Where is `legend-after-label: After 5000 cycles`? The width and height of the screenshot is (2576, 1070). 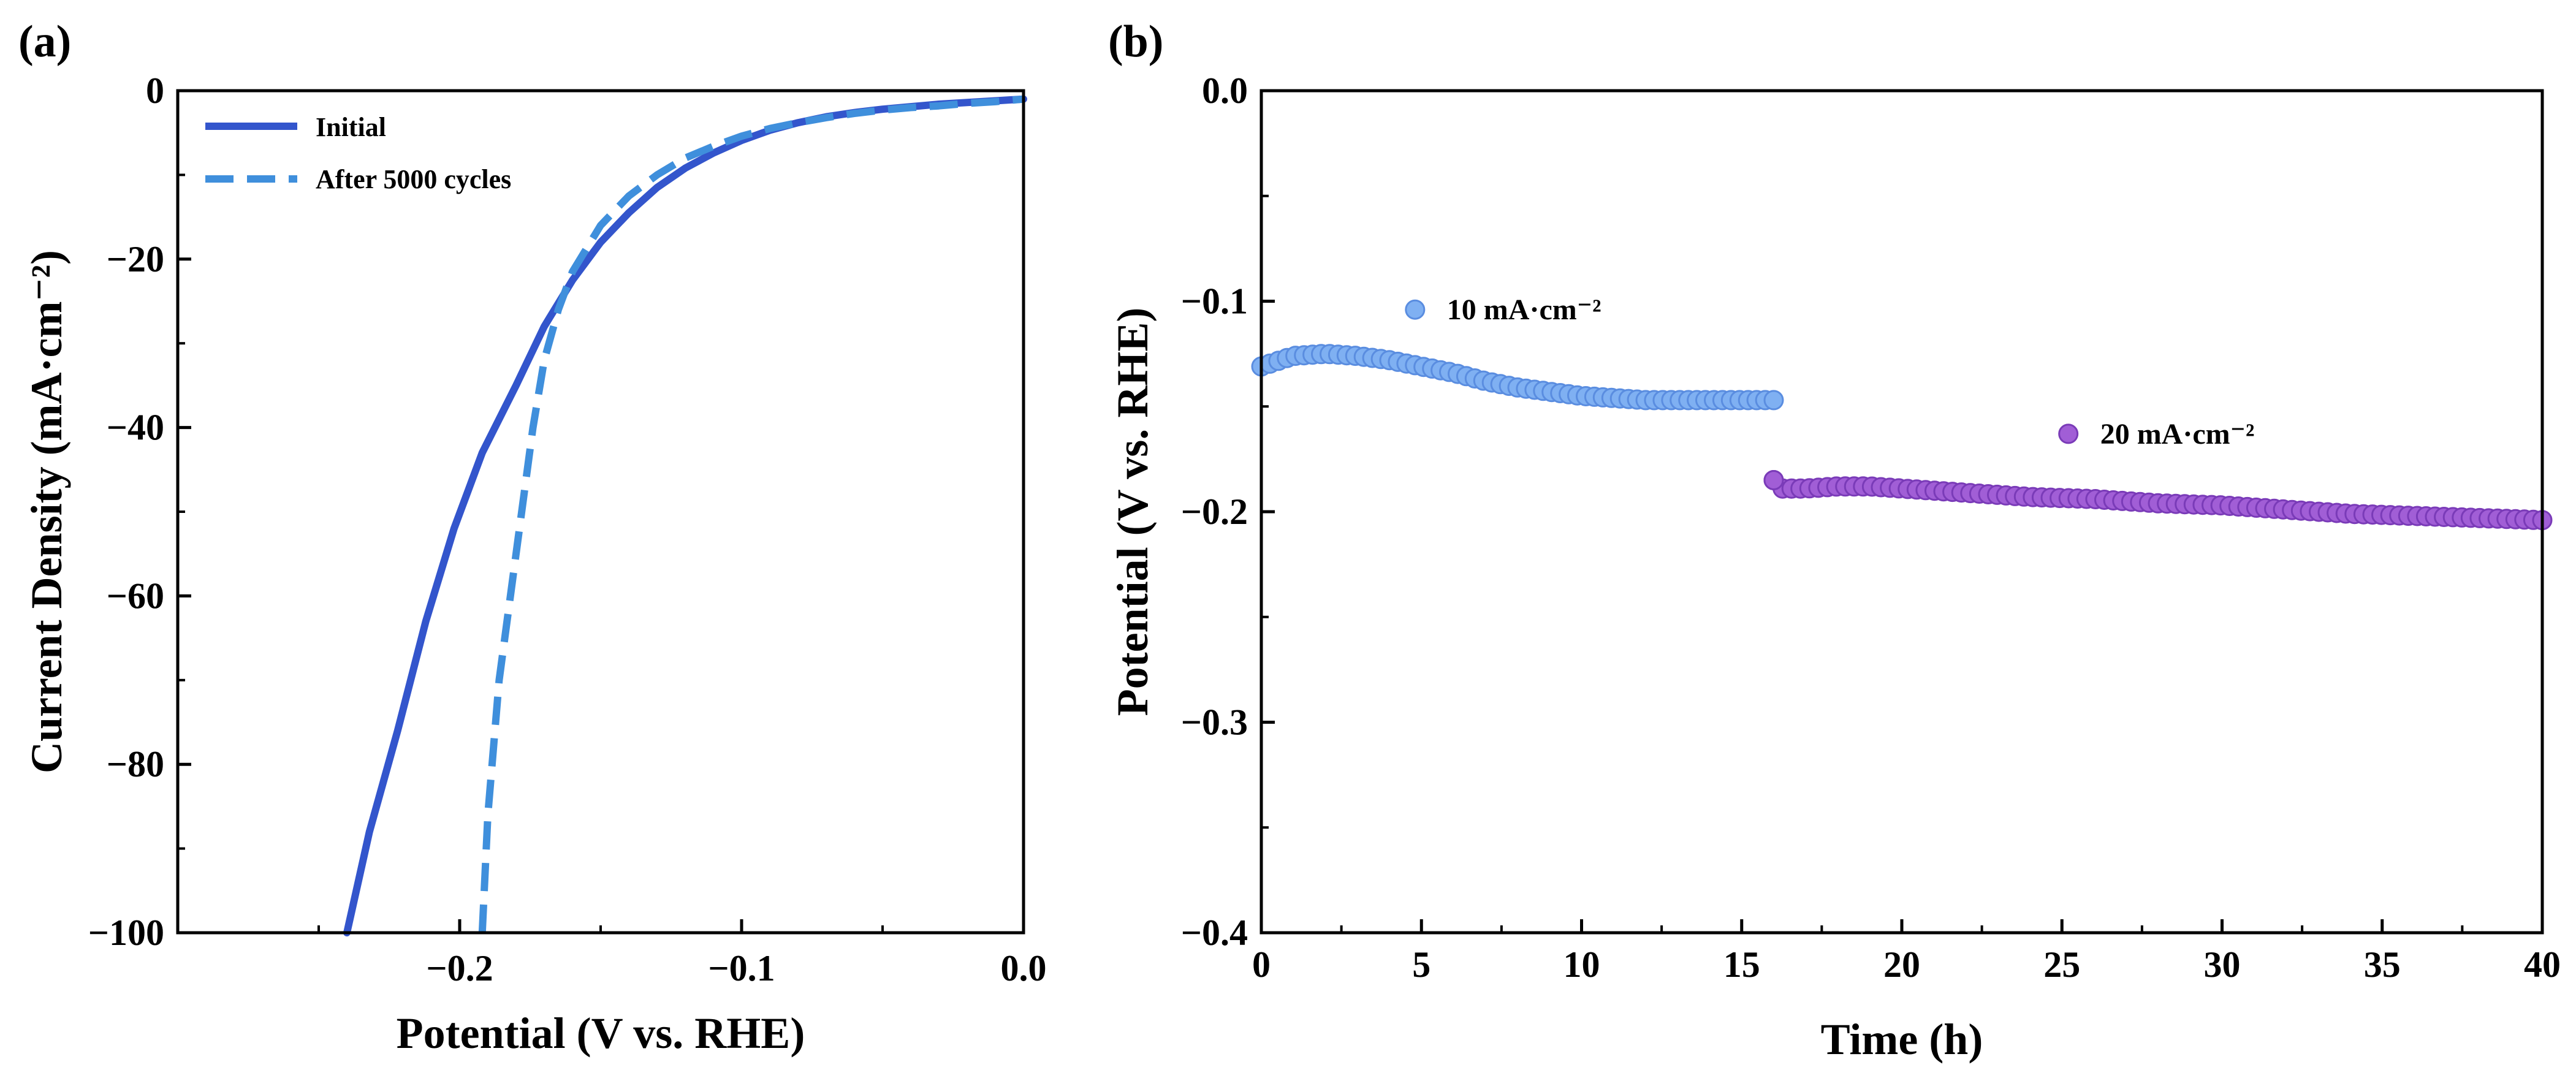
legend-after-label: After 5000 cycles is located at coordinates (413, 179).